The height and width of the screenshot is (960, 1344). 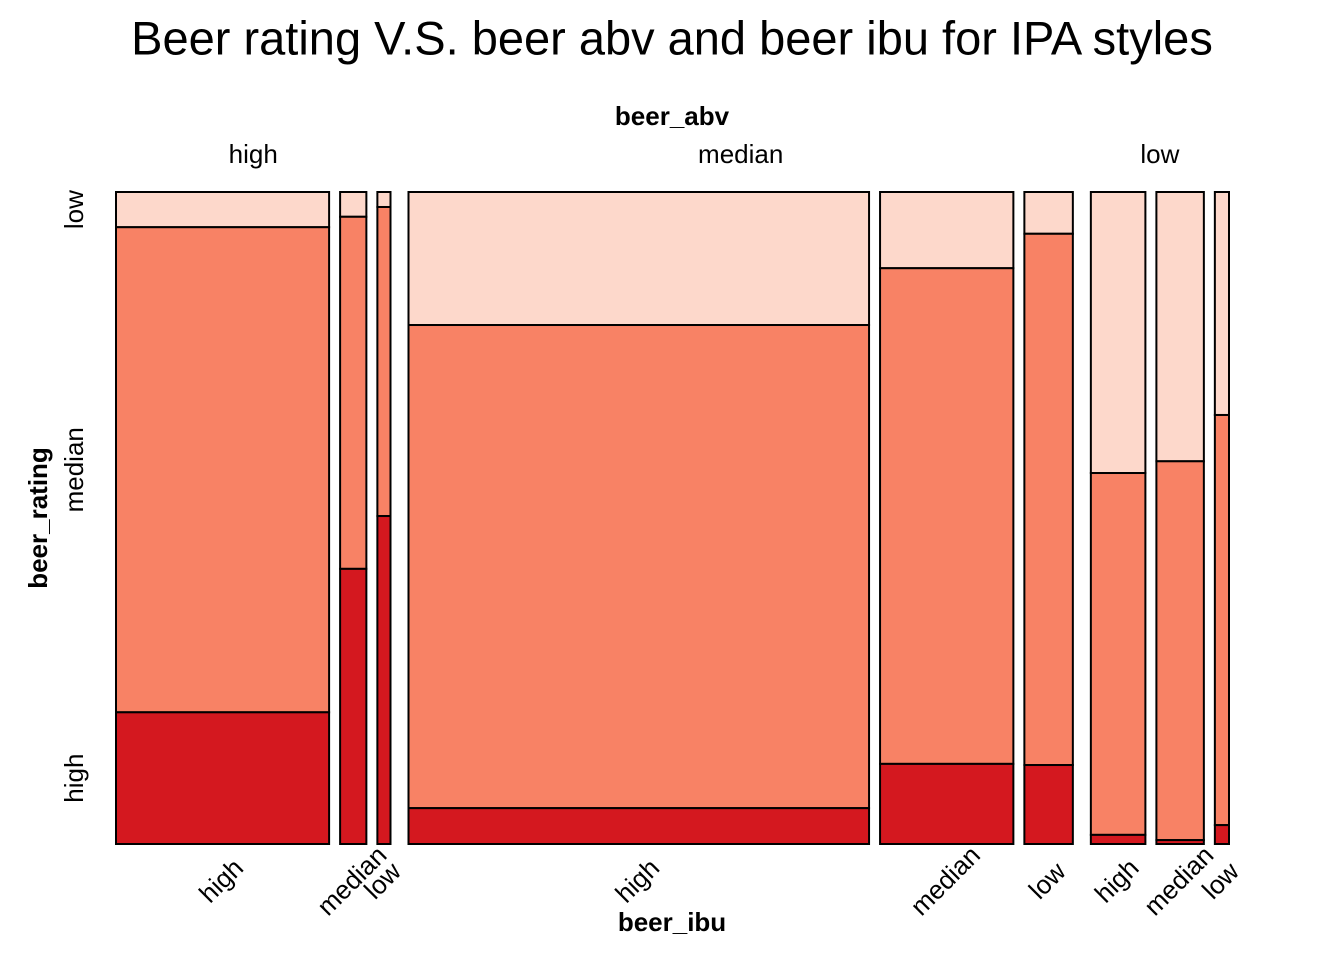 What do you see at coordinates (1047, 880) in the screenshot?
I see `x2-tick-label: low` at bounding box center [1047, 880].